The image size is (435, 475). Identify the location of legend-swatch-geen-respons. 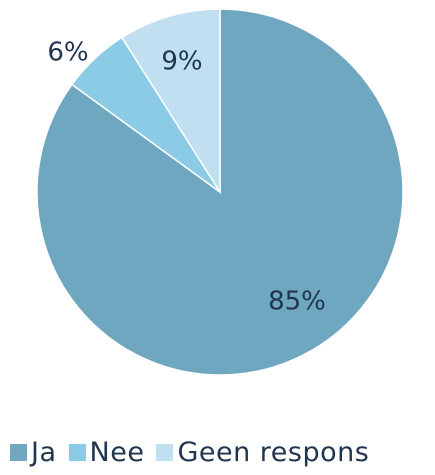
(165, 452).